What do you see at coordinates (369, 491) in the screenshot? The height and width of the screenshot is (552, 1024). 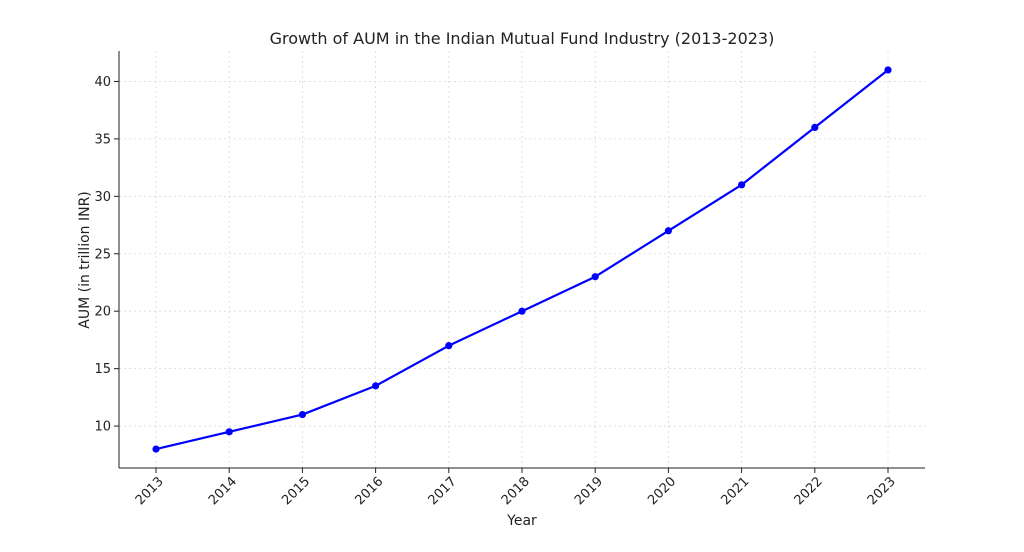 I see `x-tick-label-2016: 2016` at bounding box center [369, 491].